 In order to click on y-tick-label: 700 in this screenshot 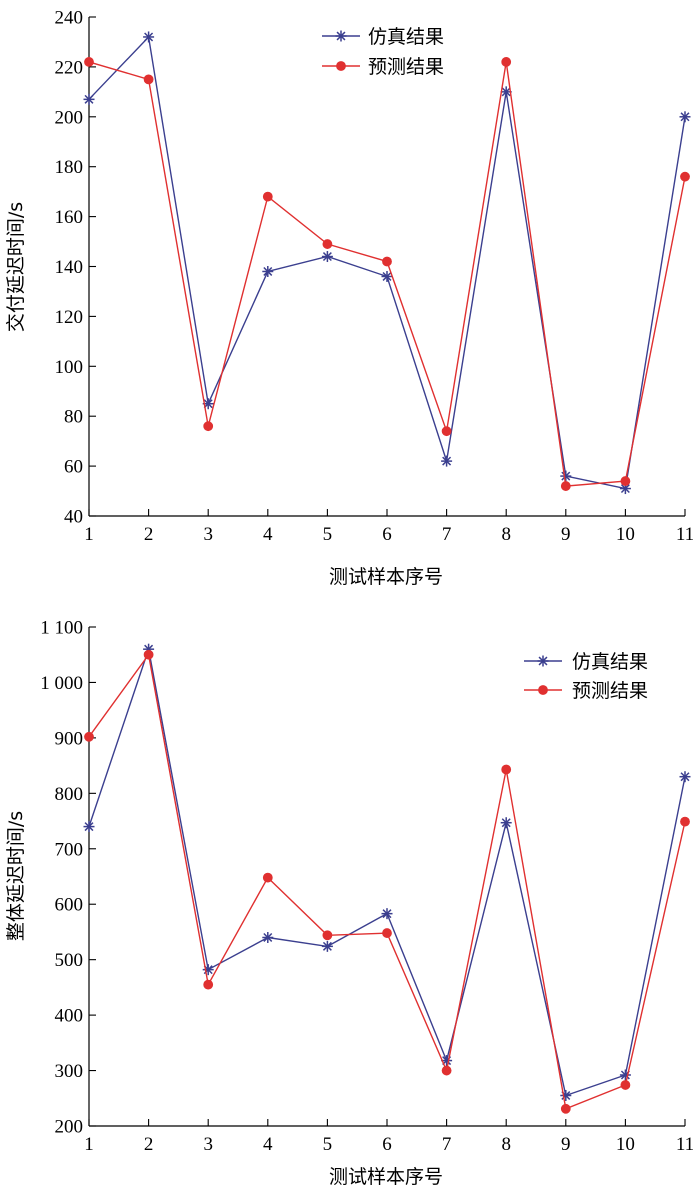, I will do `click(69, 849)`.